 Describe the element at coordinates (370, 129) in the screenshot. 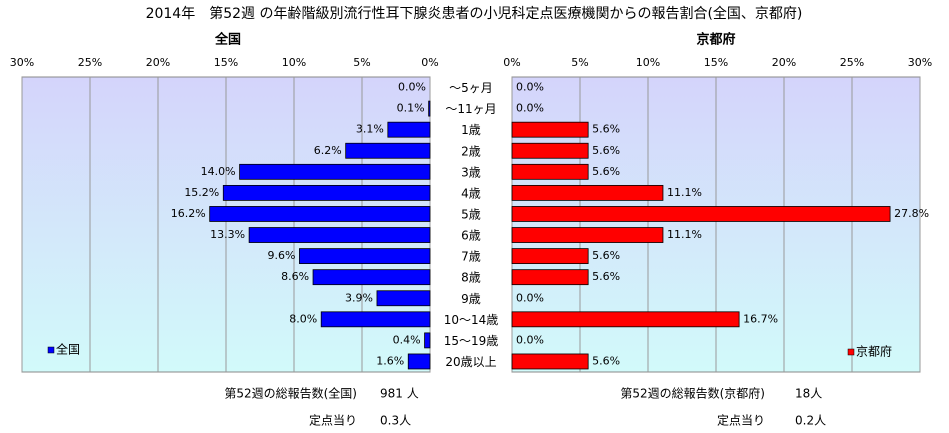

I see `data-label: 3.1%` at that location.